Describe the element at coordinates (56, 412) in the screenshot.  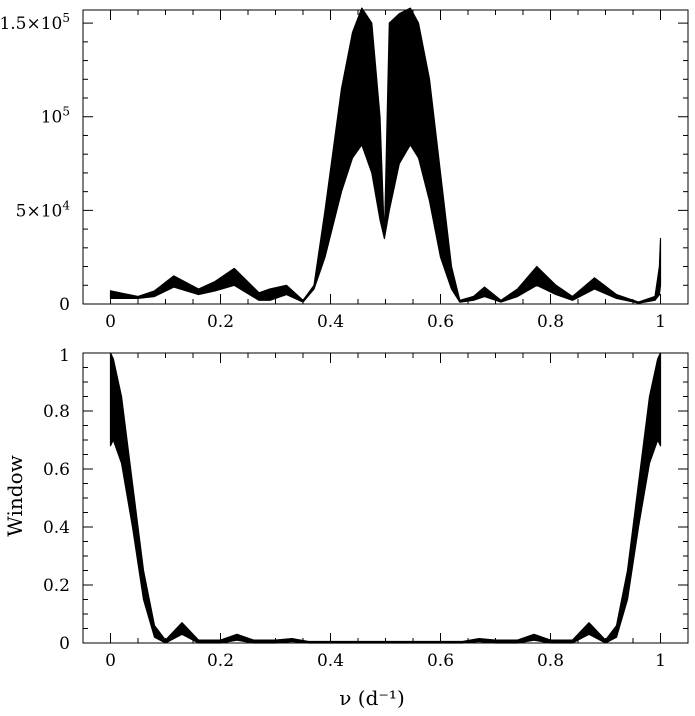
I see `y-tick-label: 0.8` at that location.